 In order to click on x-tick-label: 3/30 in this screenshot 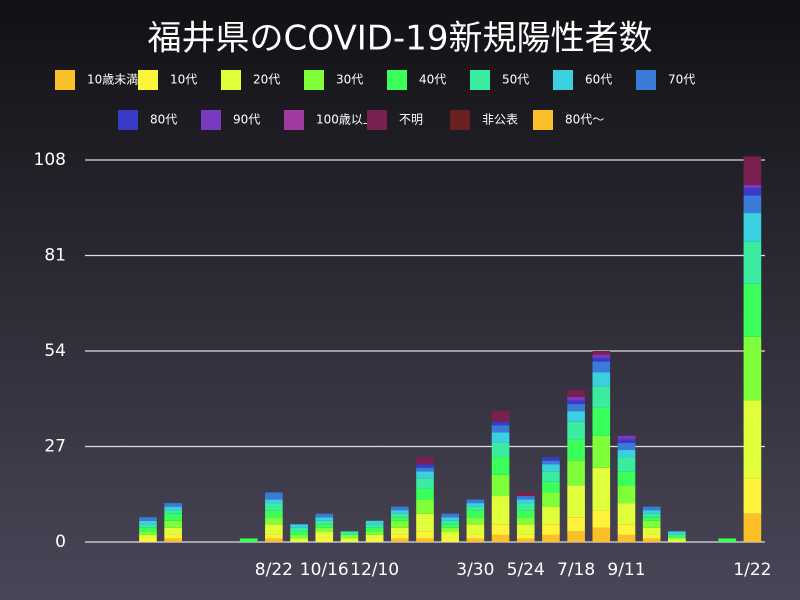, I will do `click(475, 570)`.